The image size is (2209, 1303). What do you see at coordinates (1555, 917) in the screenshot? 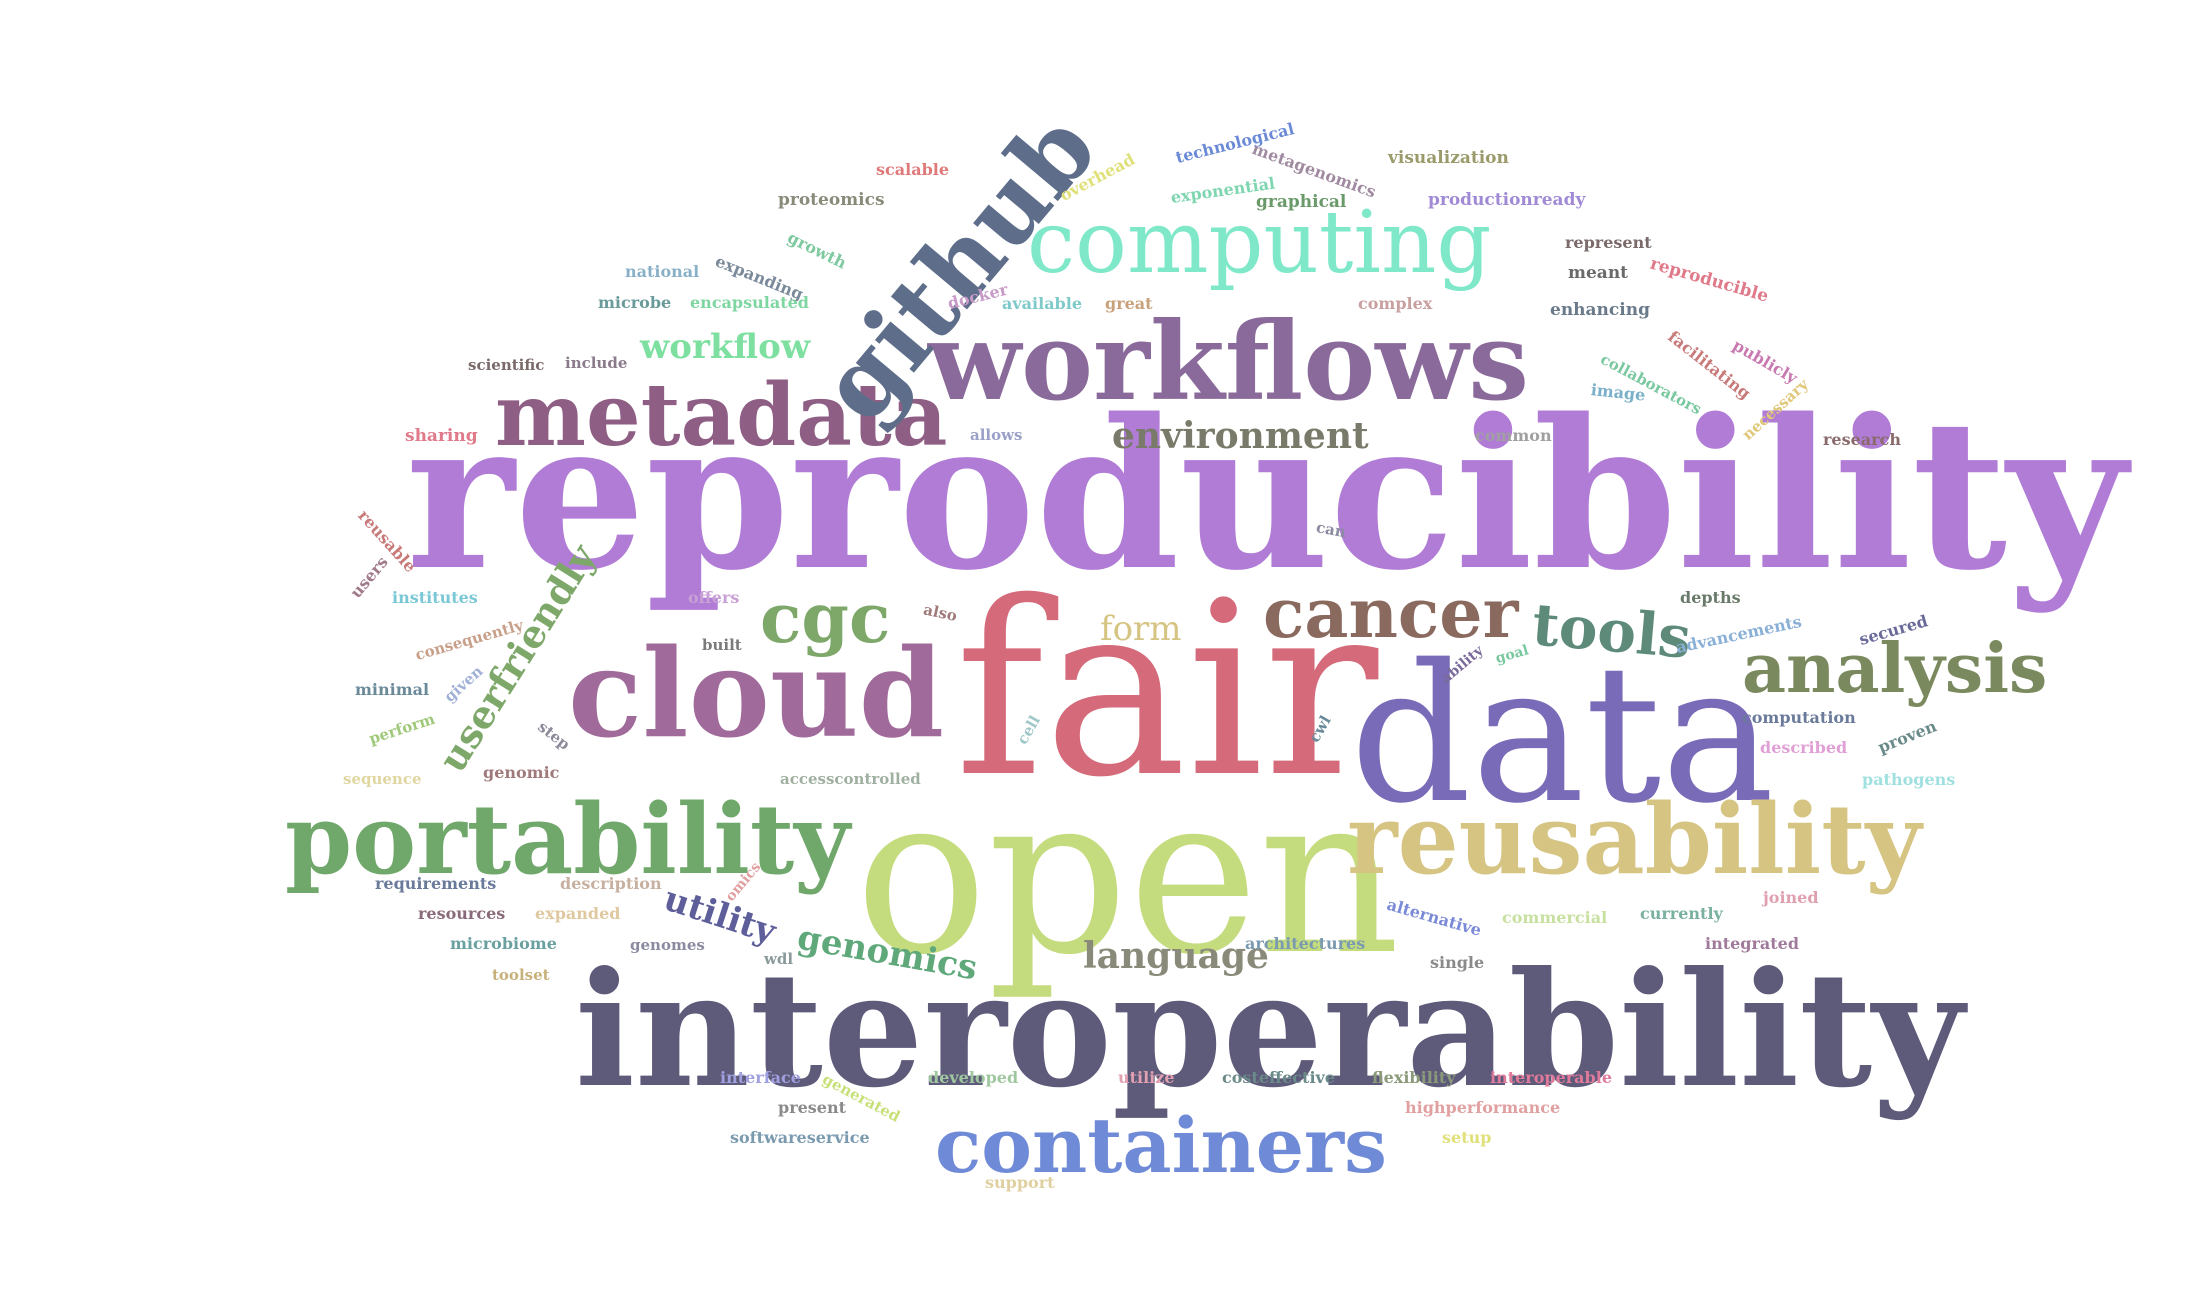
I see `word-commercial: commercial` at bounding box center [1555, 917].